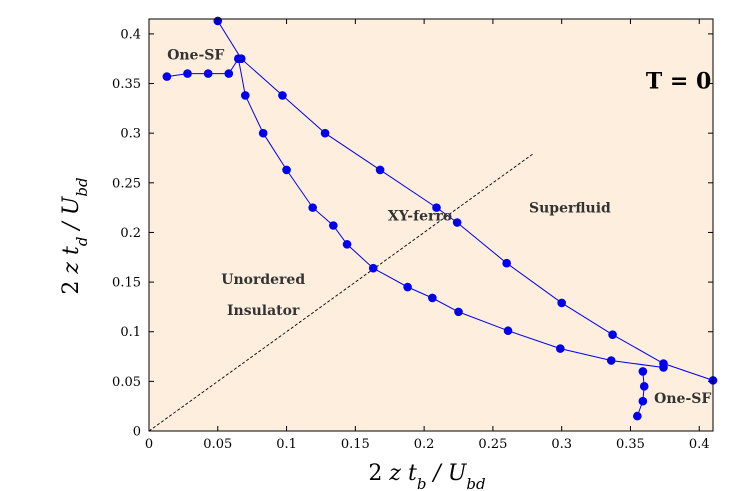 The image size is (747, 491). I want to click on y-tick-label: 0.15, so click(126, 283).